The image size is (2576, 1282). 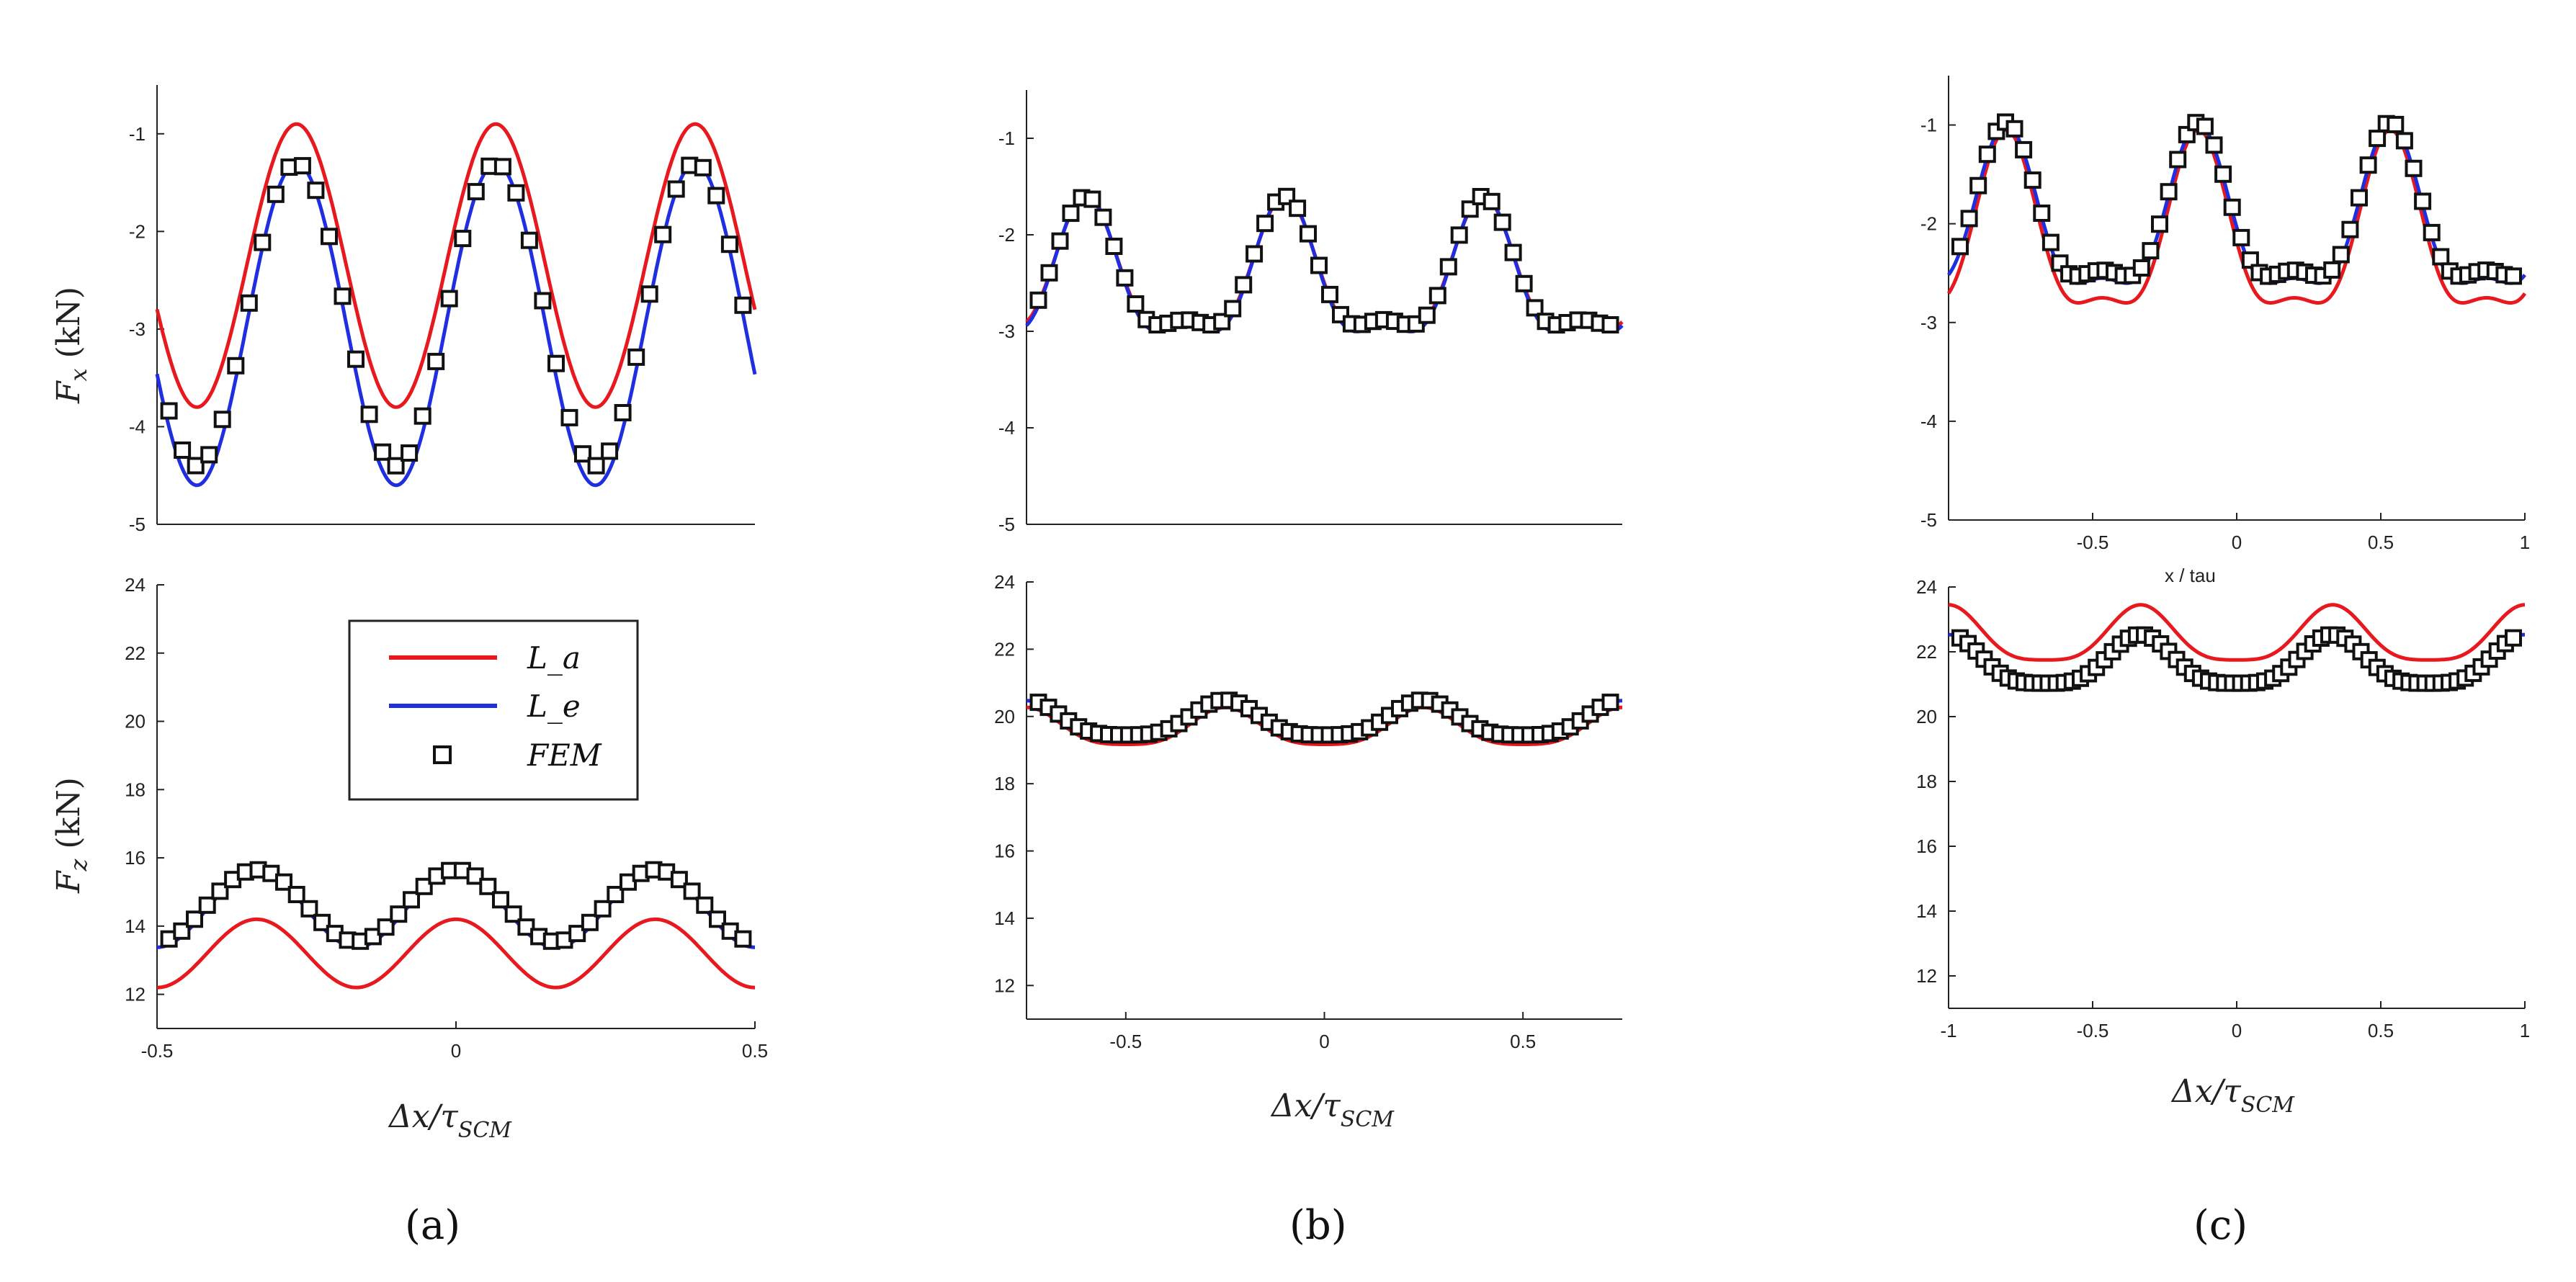 What do you see at coordinates (433, 1226) in the screenshot?
I see `panel-label-a: (a)` at bounding box center [433, 1226].